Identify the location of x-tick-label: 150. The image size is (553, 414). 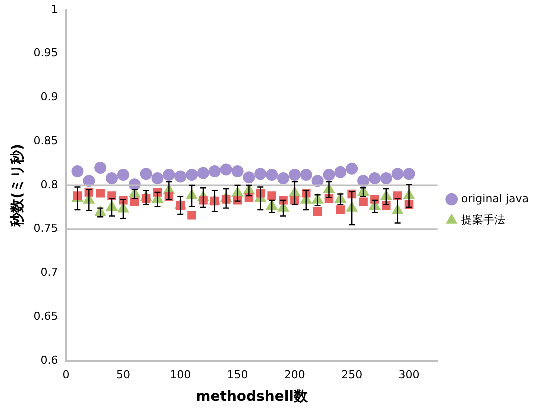
(237, 375).